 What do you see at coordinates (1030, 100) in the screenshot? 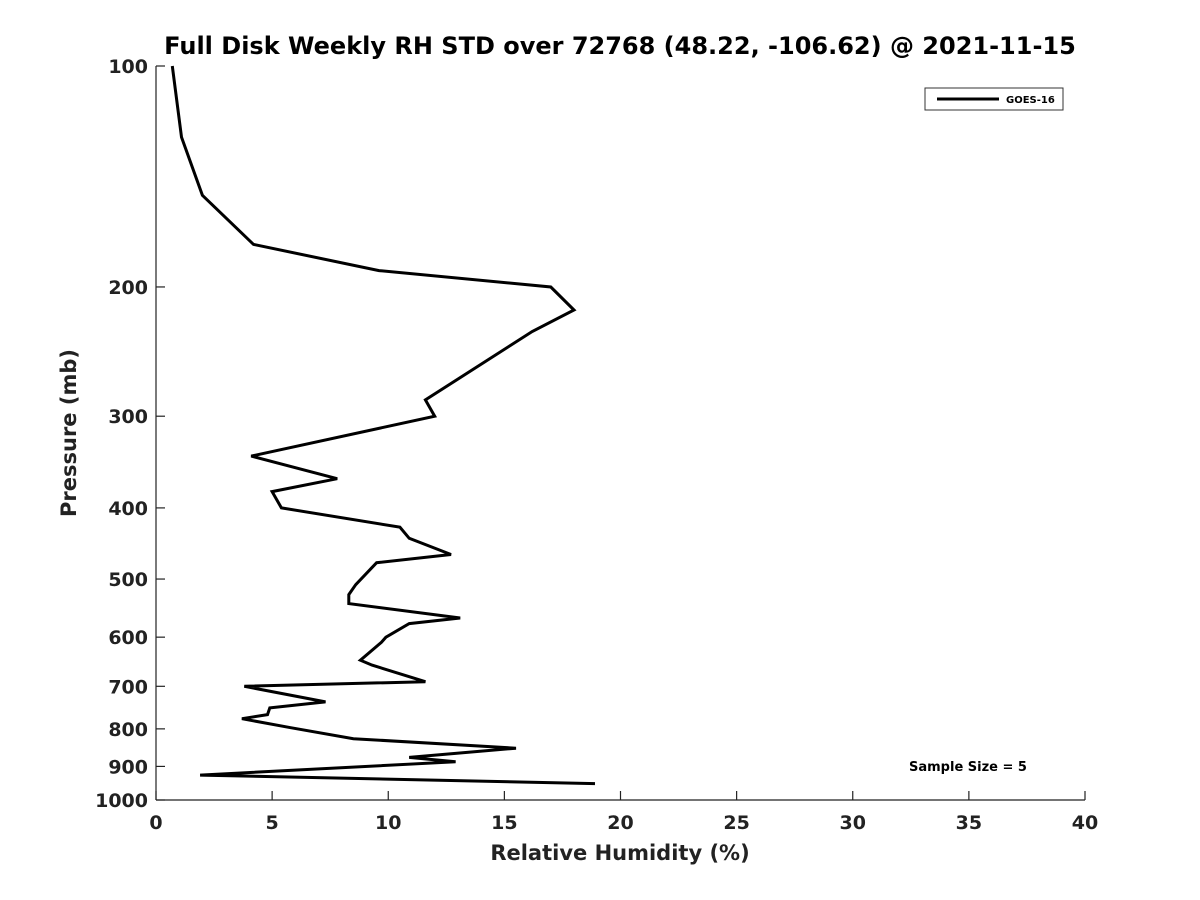
I see `legend-entry-goes-16: GOES-16` at bounding box center [1030, 100].